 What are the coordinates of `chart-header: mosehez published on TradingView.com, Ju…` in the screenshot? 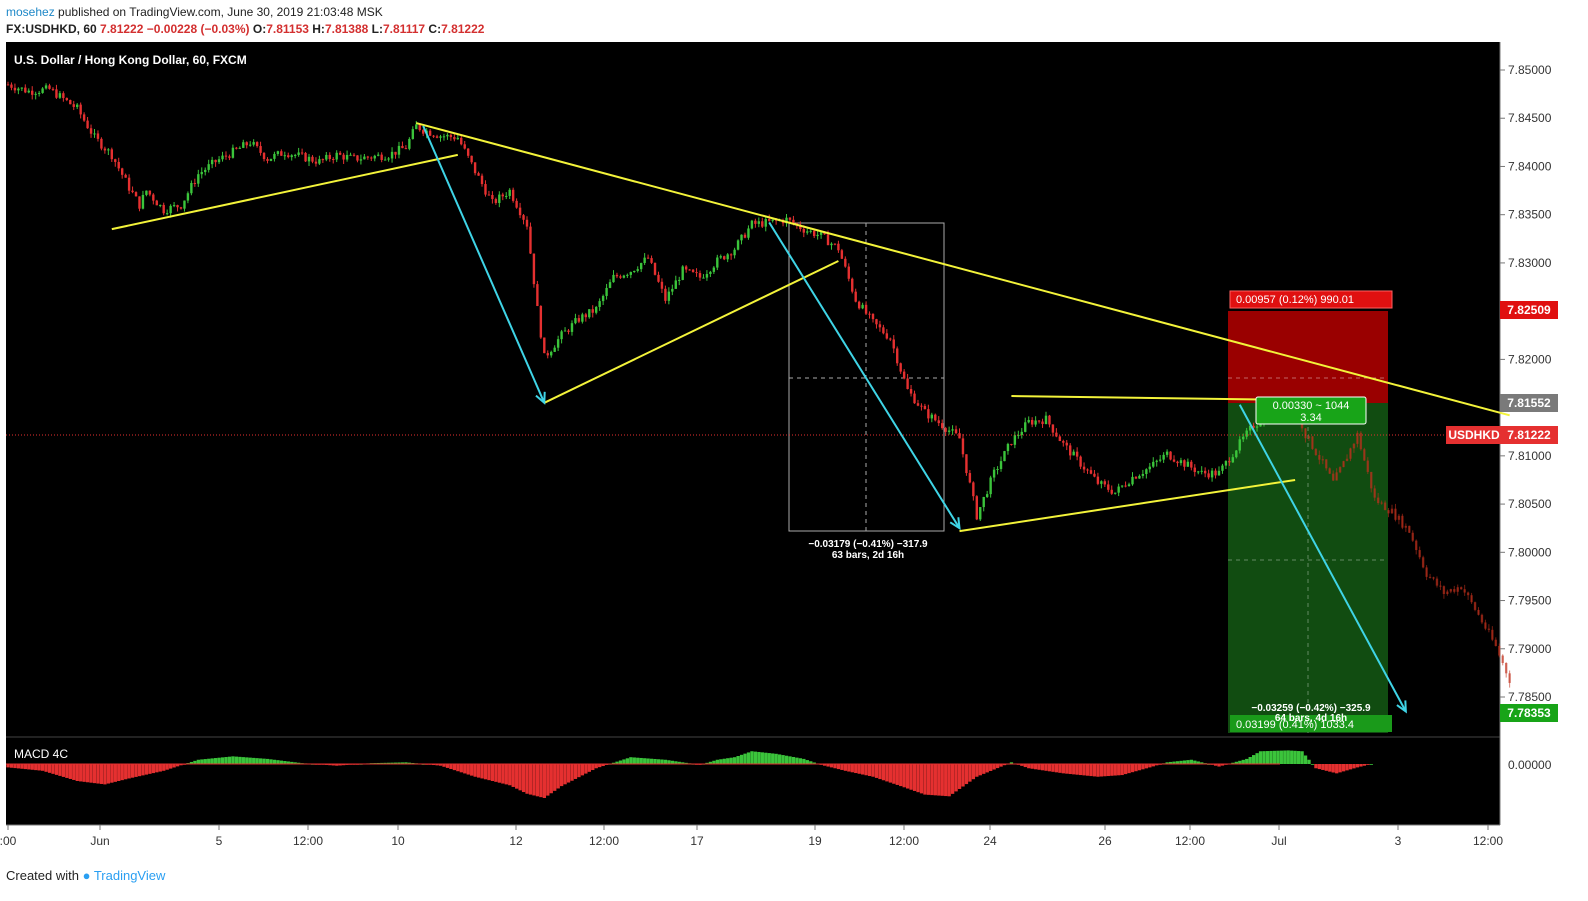 It's located at (794, 21).